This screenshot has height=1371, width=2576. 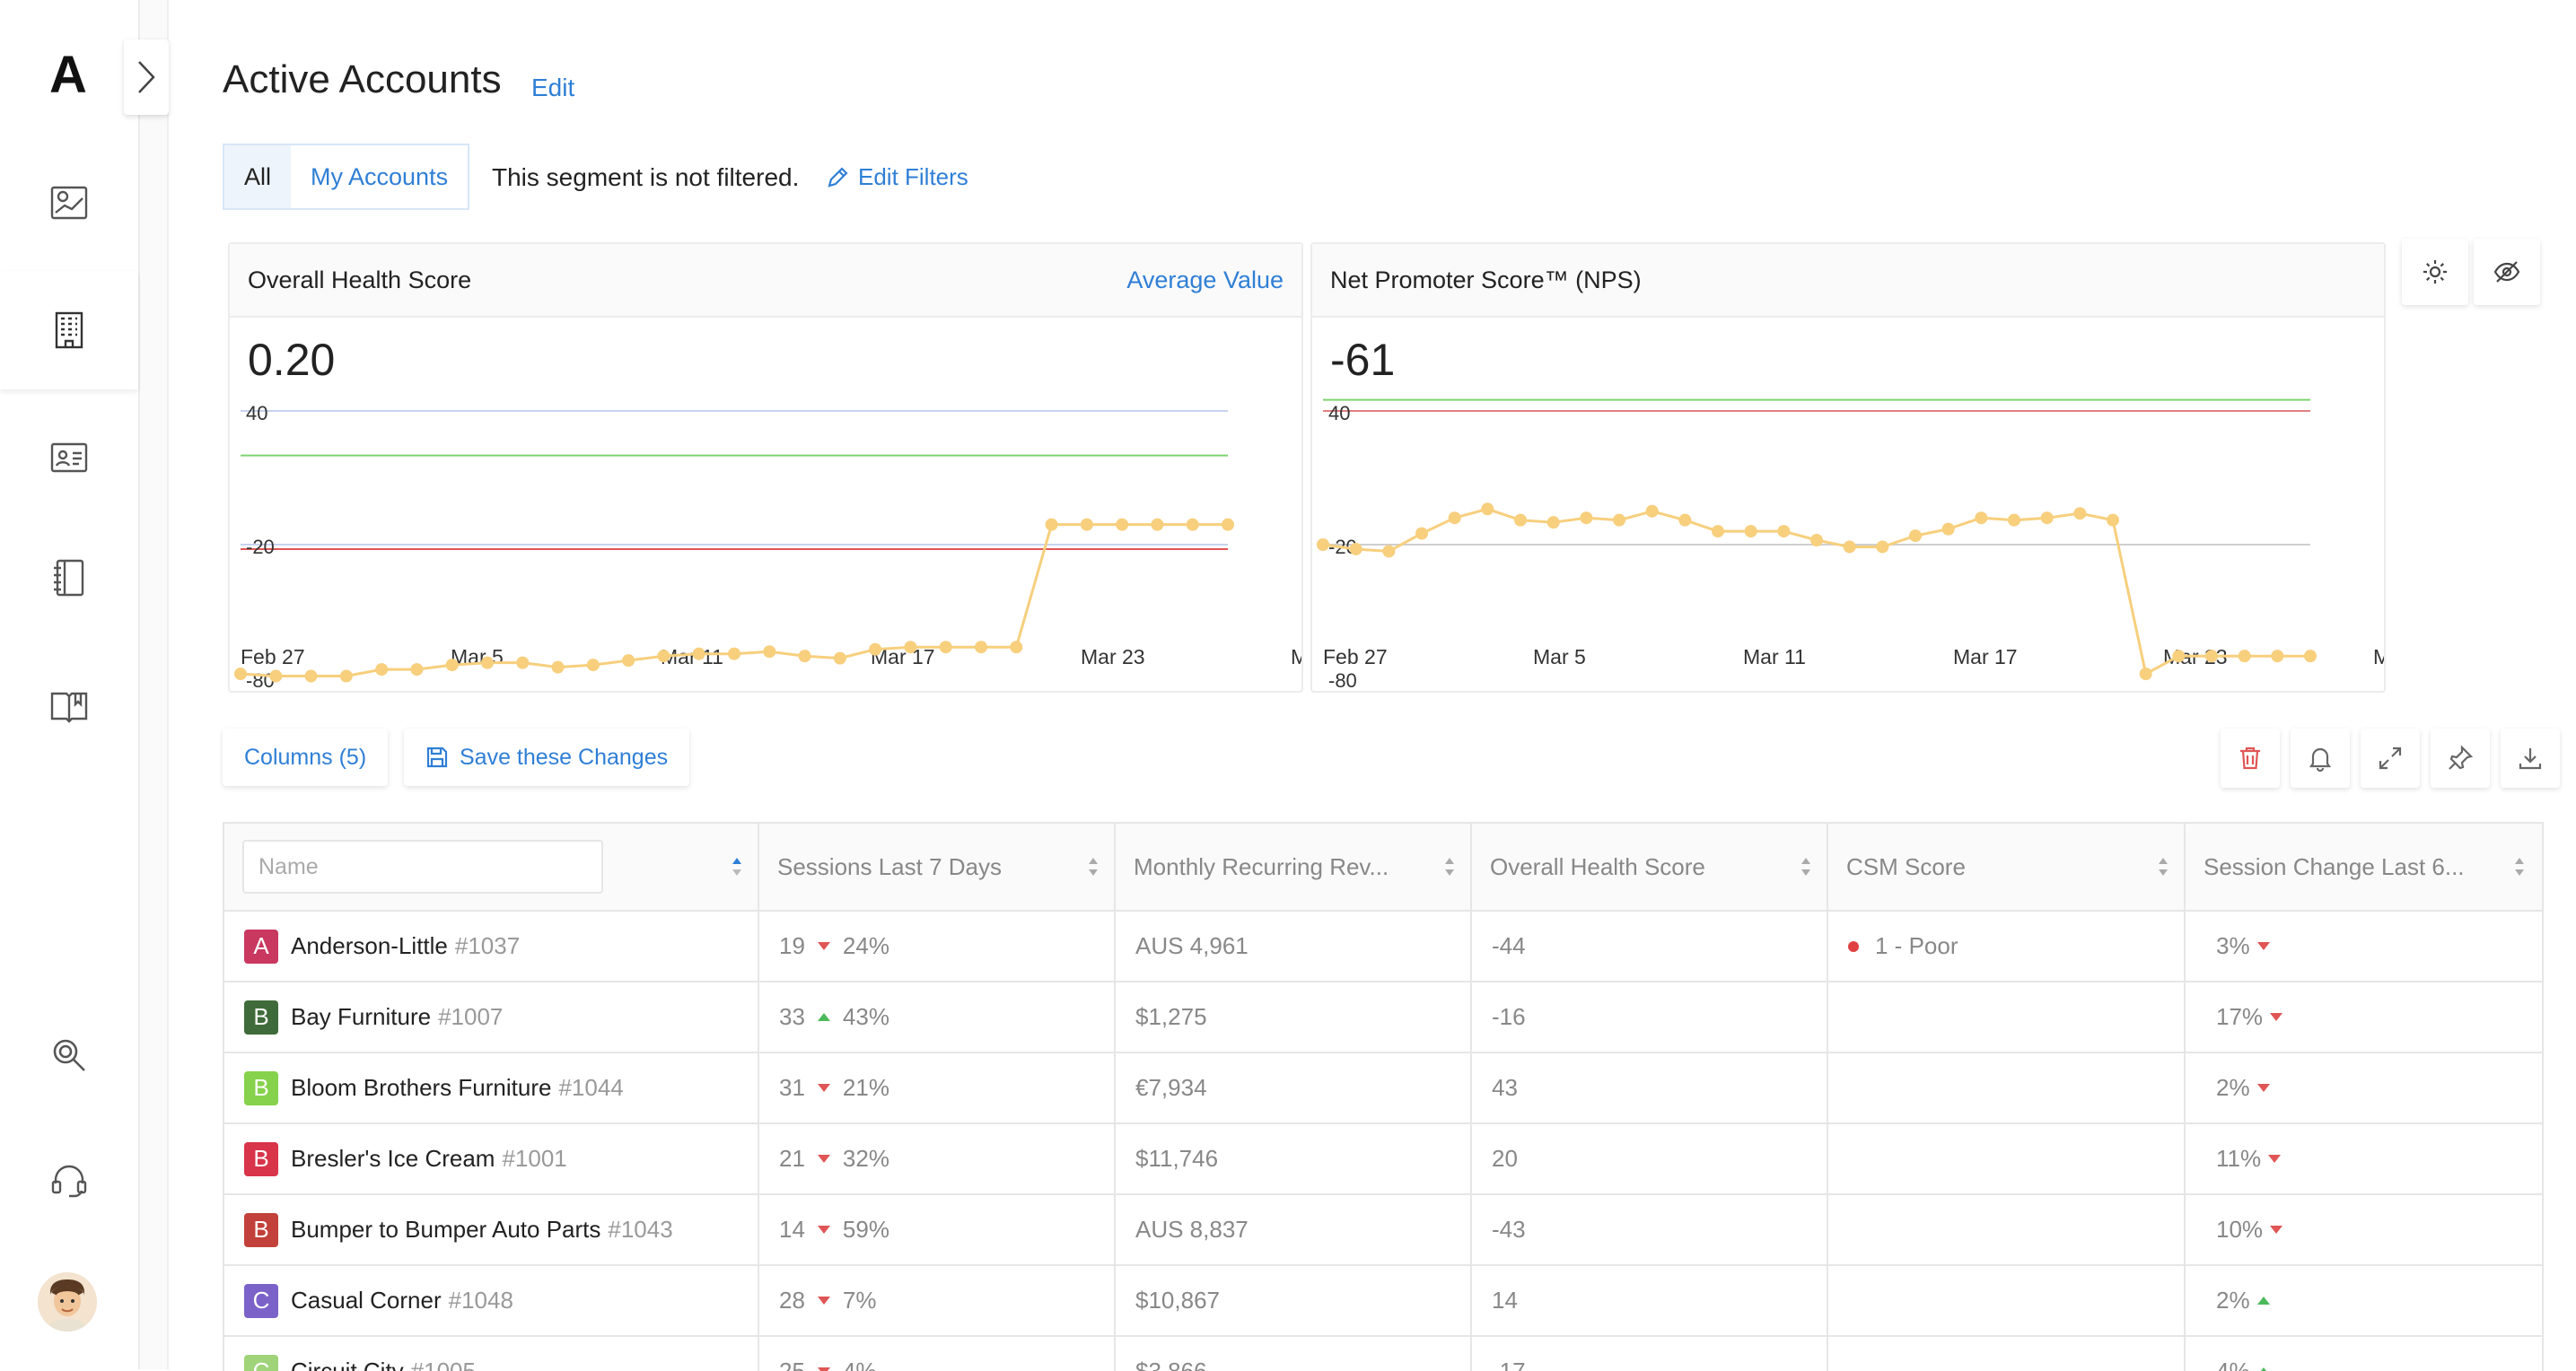 I want to click on collapse-sidebar-button, so click(x=146, y=77).